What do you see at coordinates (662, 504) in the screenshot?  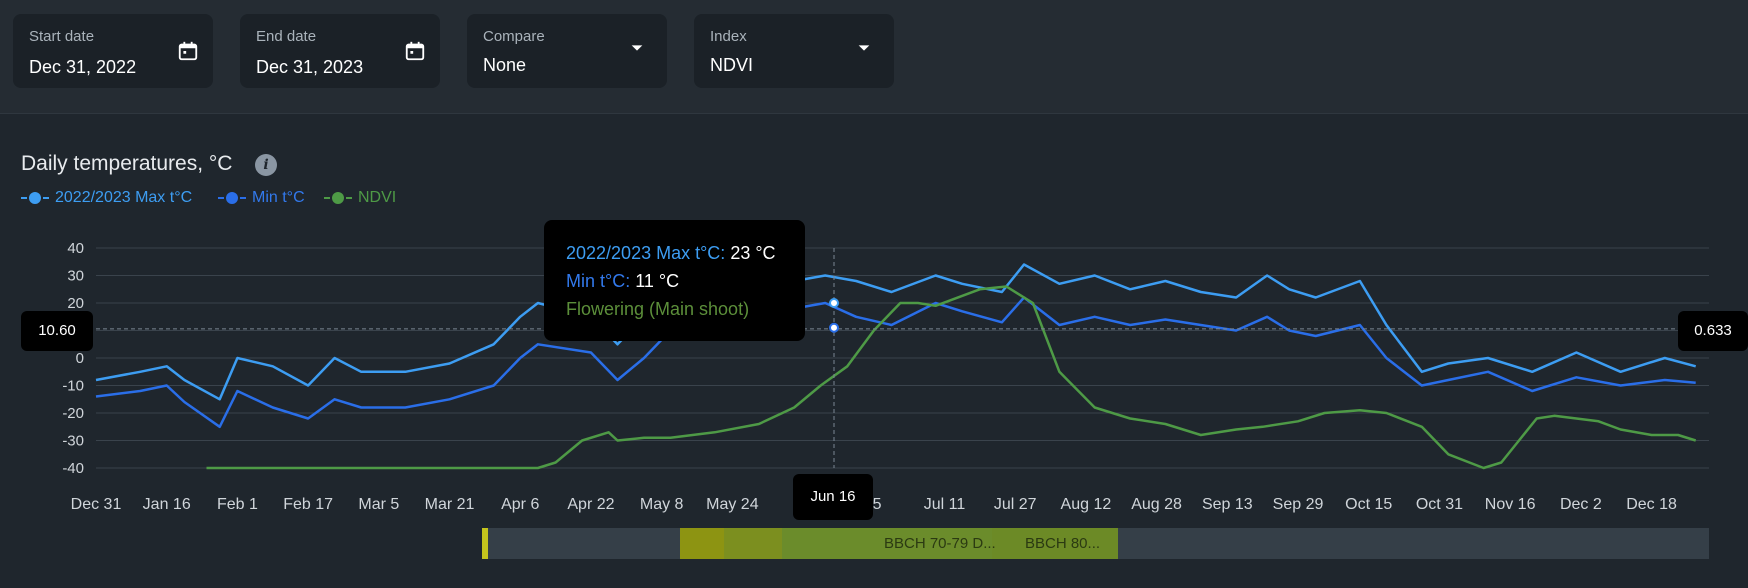 I see `x-tick-label: May 8` at bounding box center [662, 504].